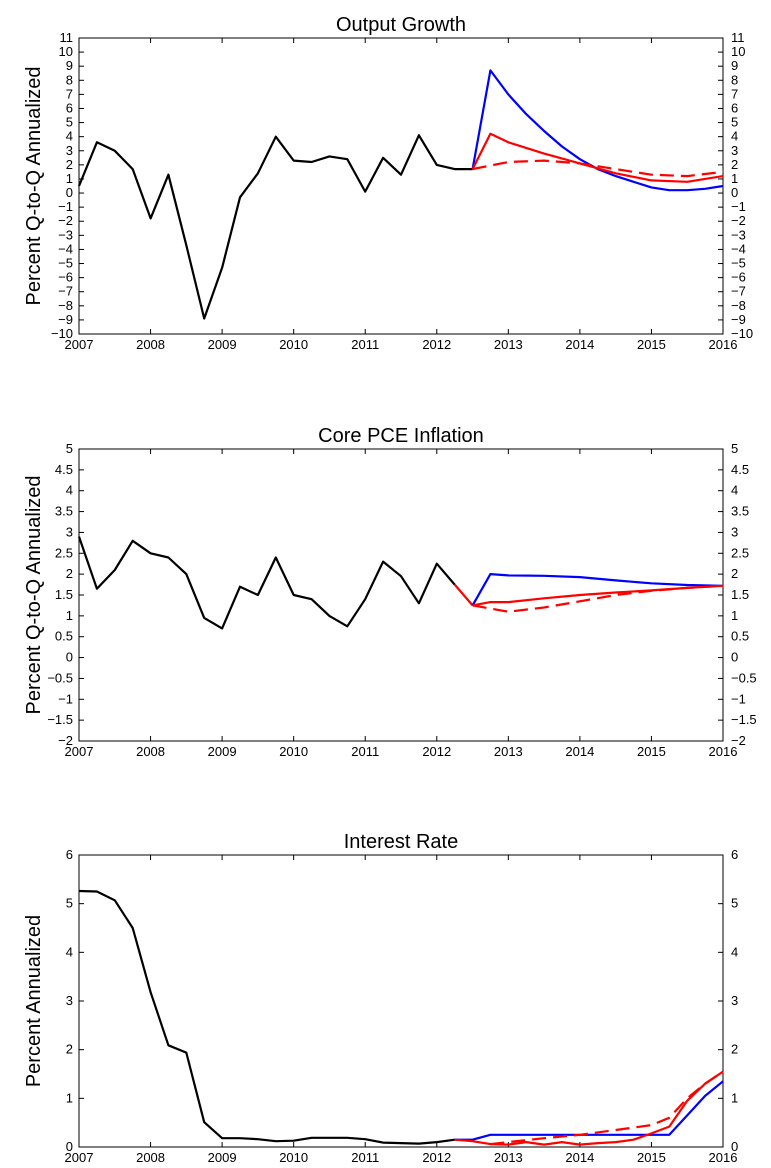 The image size is (771, 1168). Describe the element at coordinates (69, 448) in the screenshot. I see `y-tick-label-left: 5` at that location.